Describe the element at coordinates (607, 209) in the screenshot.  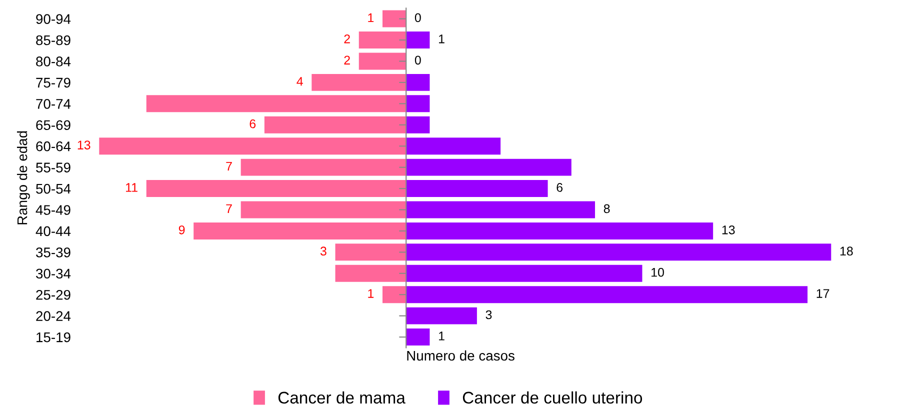
I see `data-label: 8` at that location.